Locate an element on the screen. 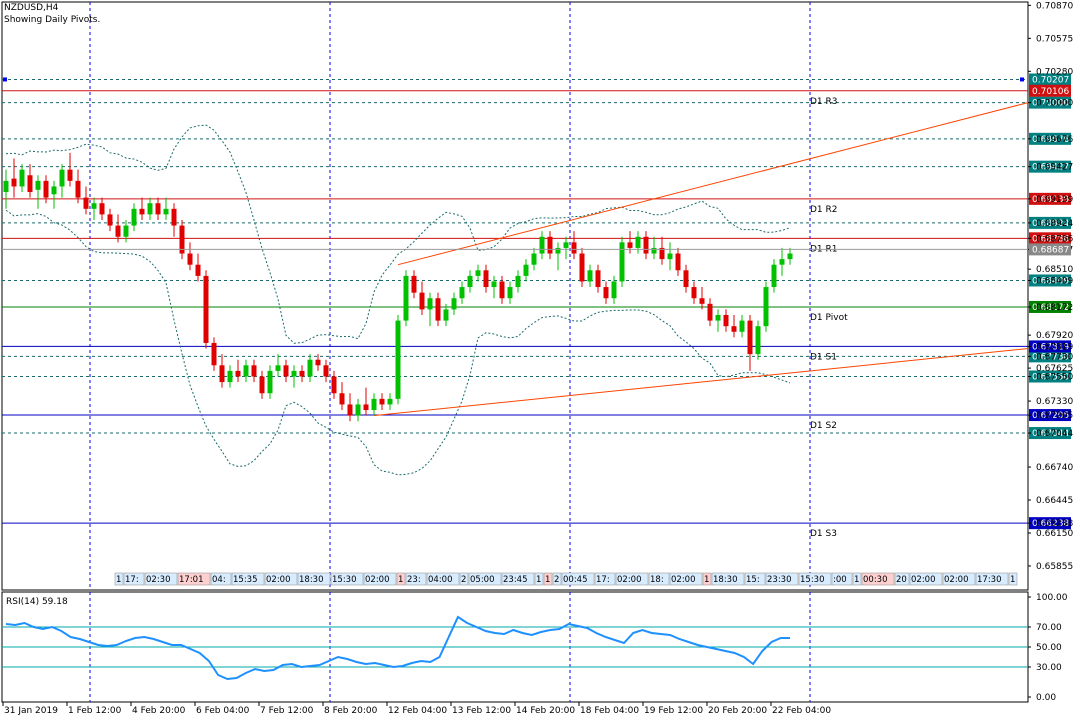 Image resolution: width=1080 pixels, height=724 pixels. time-session-text: 04: is located at coordinates (219, 580).